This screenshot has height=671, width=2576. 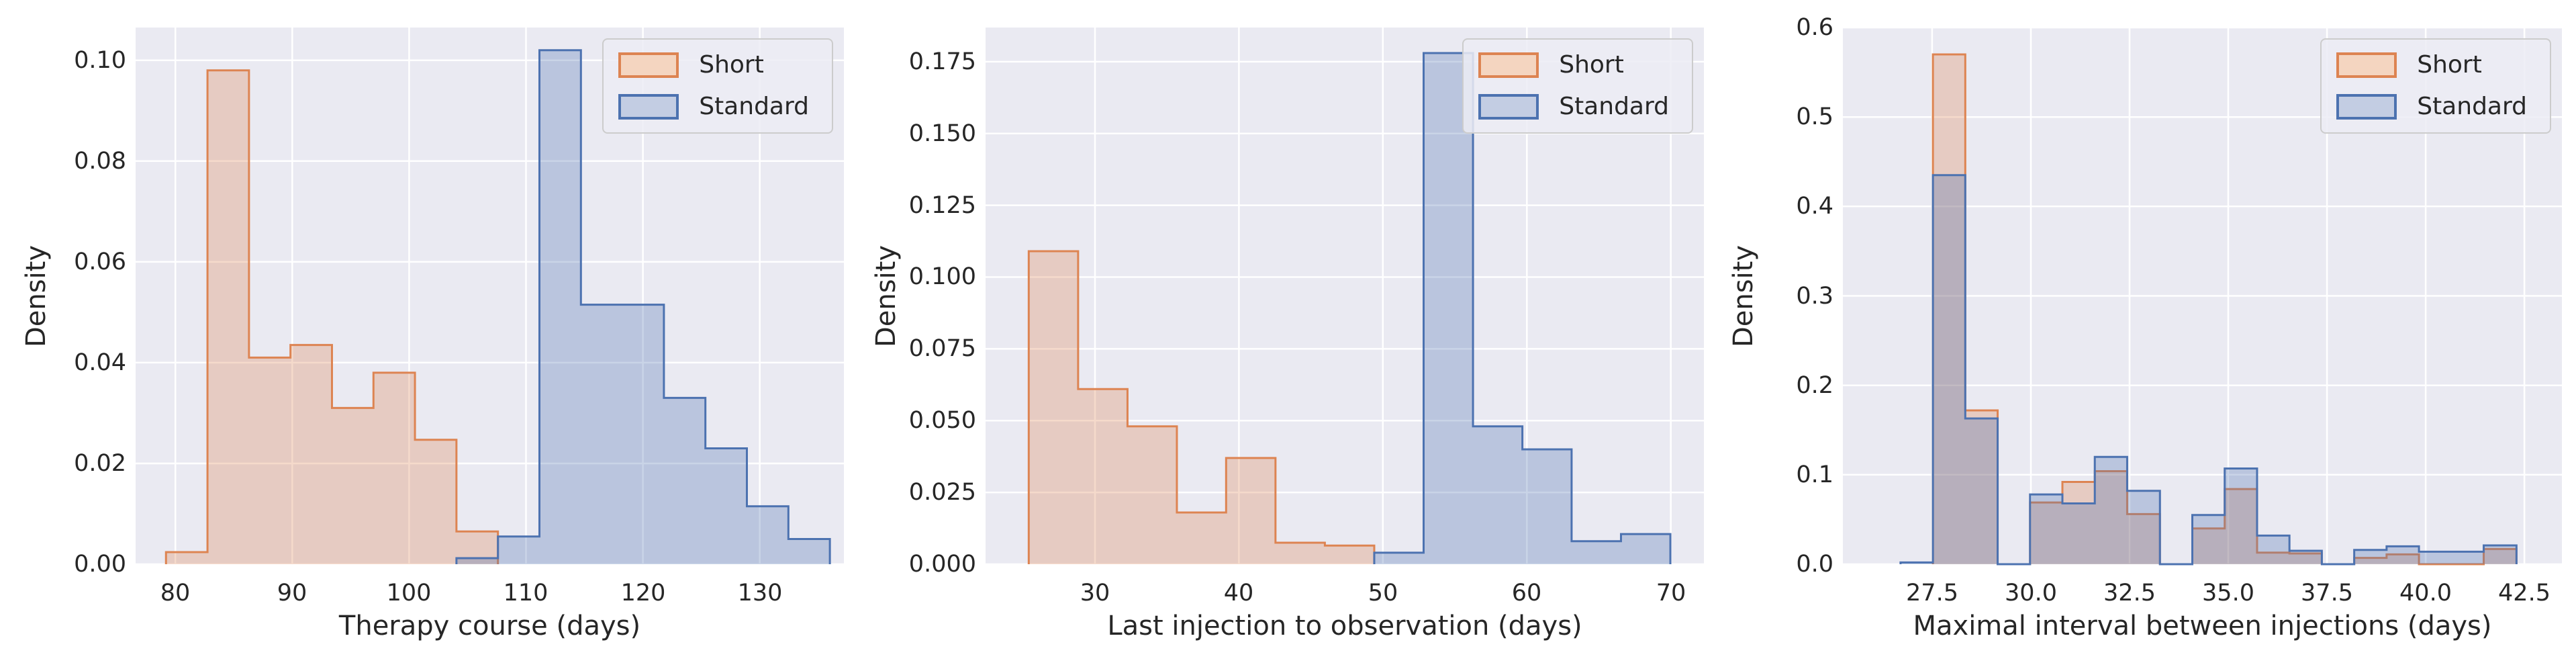 I want to click on y-tick-label: 0.025, so click(x=942, y=492).